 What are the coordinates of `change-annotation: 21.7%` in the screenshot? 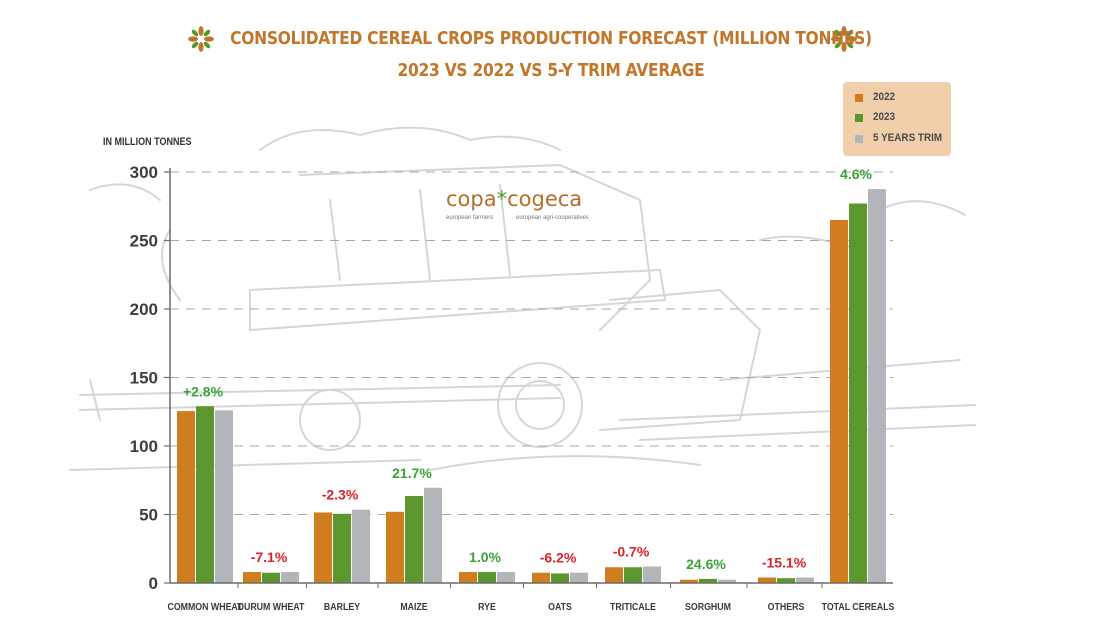 It's located at (412, 473).